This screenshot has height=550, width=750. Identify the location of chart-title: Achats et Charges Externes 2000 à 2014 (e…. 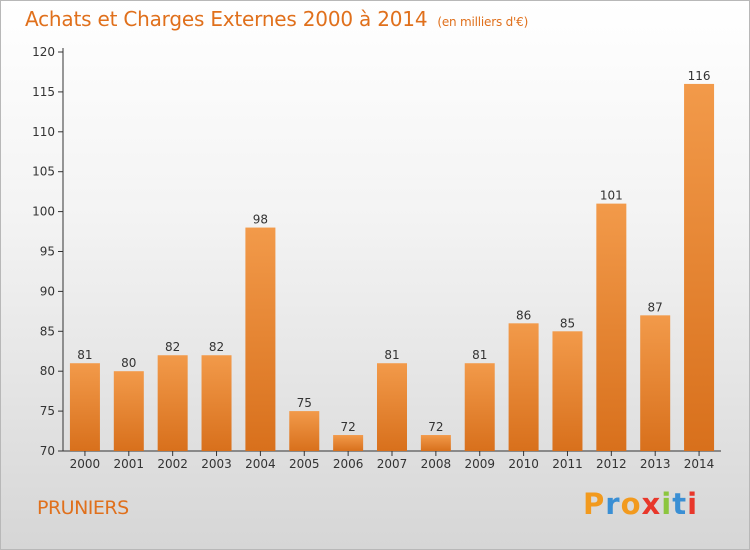
(276, 19).